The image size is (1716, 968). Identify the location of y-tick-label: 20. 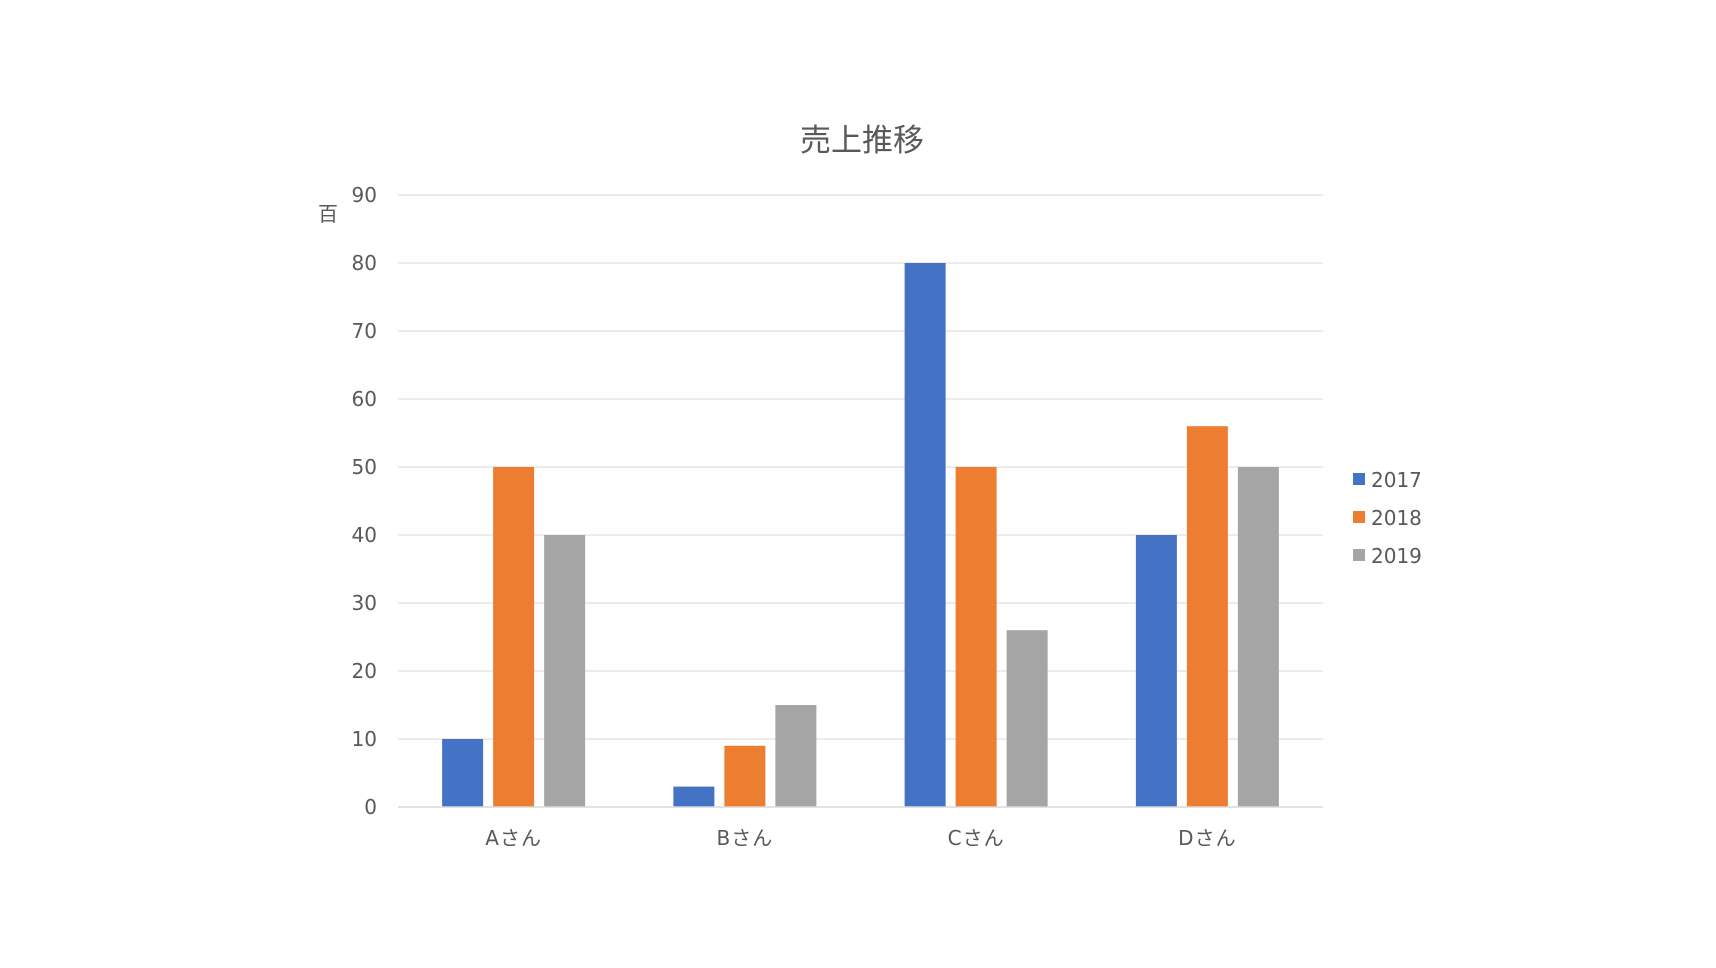
(364, 671).